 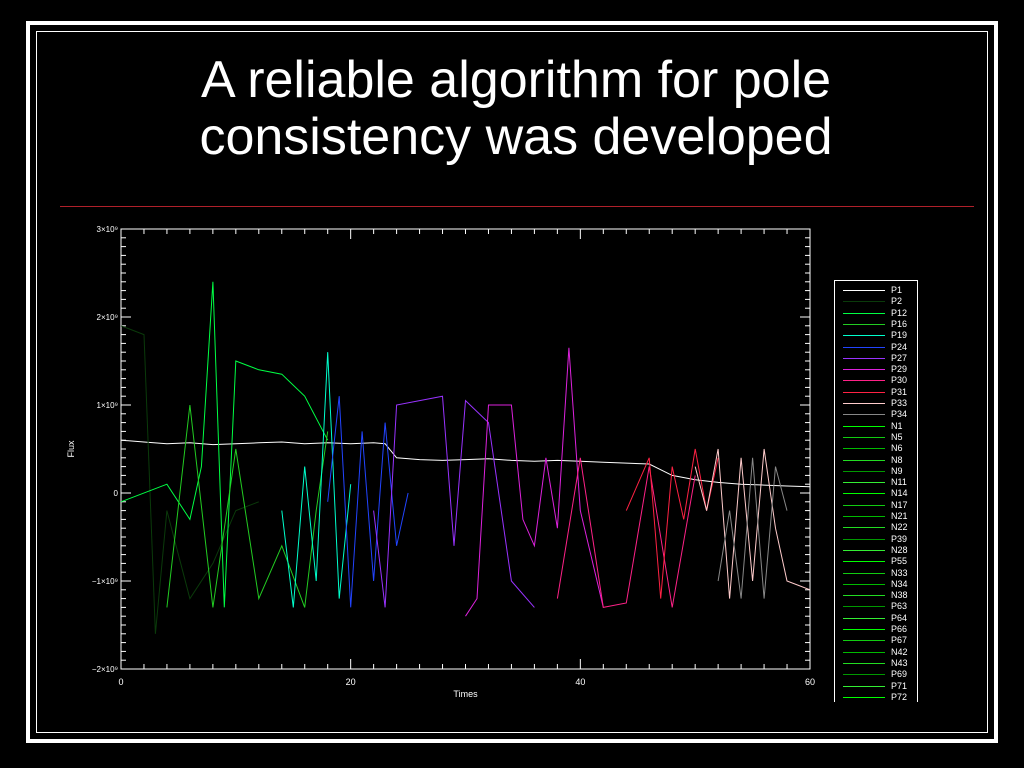 What do you see at coordinates (899, 391) in the screenshot?
I see `legend-label: P31` at bounding box center [899, 391].